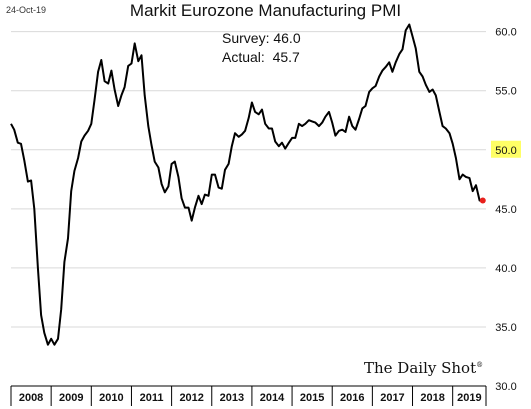 Image resolution: width=531 pixels, height=409 pixels. I want to click on highlight-box, so click(506, 149).